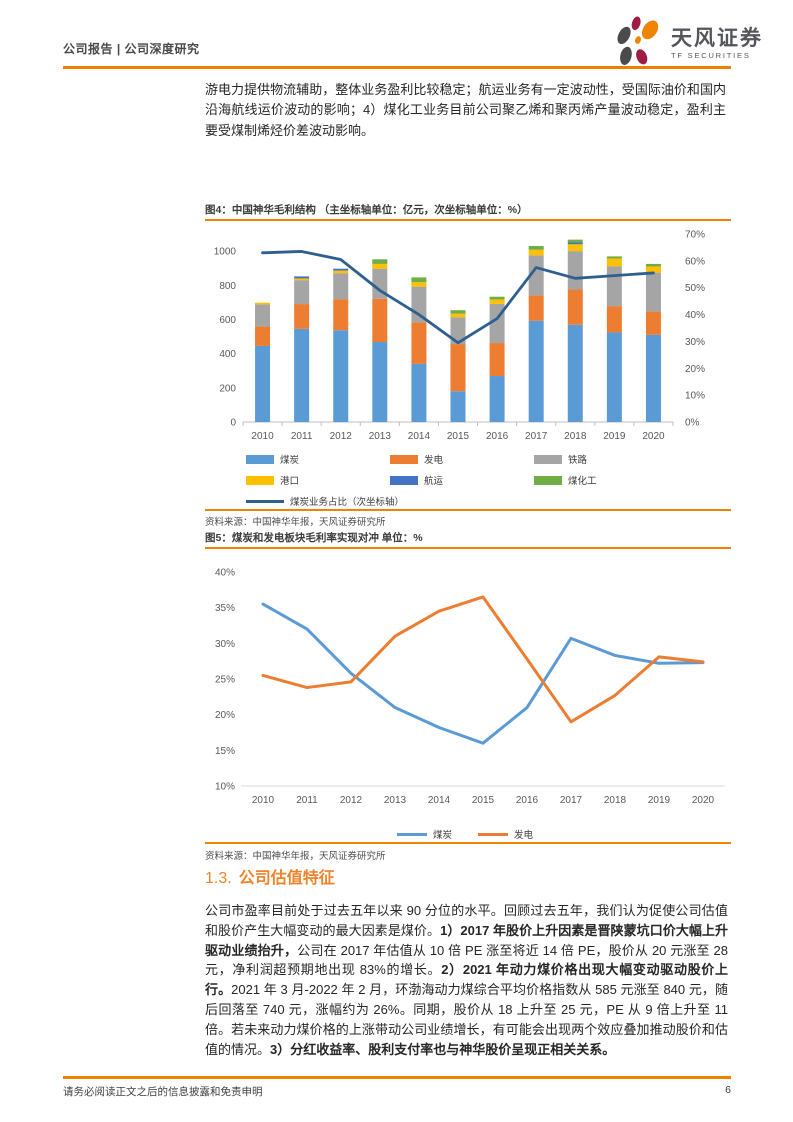  I want to click on logo-brand-cn: 天风证券, so click(717, 38).